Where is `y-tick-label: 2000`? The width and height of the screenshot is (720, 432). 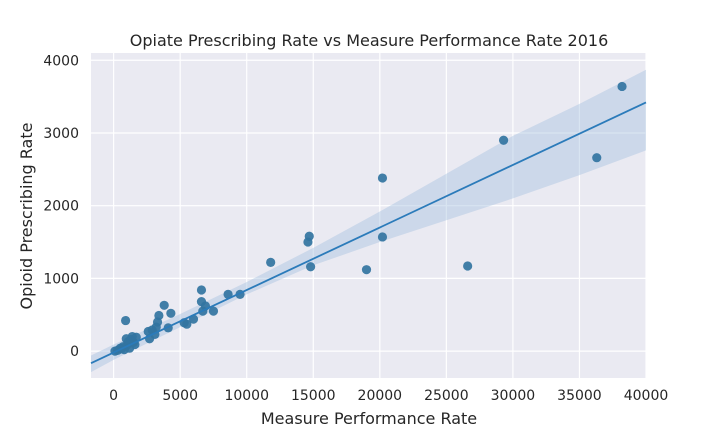 y-tick-label: 2000 is located at coordinates (61, 207).